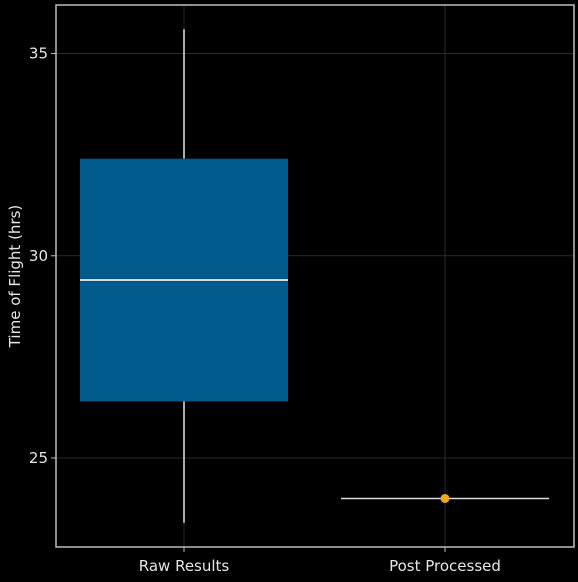  Describe the element at coordinates (38, 256) in the screenshot. I see `y-tick-label: 30` at that location.